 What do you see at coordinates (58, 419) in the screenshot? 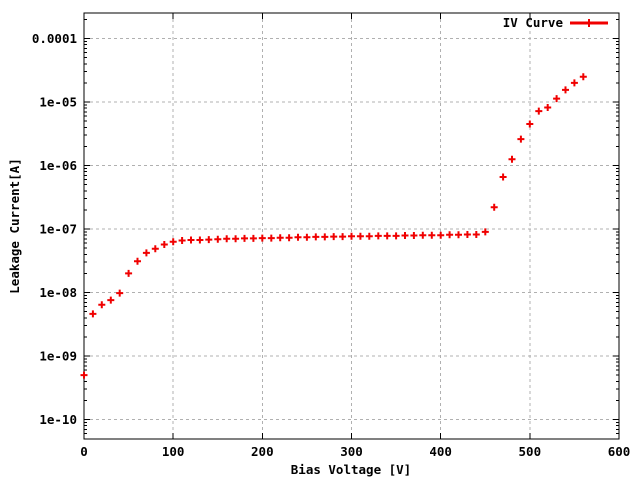
I see `y-tick-label: 1e-10` at bounding box center [58, 419].